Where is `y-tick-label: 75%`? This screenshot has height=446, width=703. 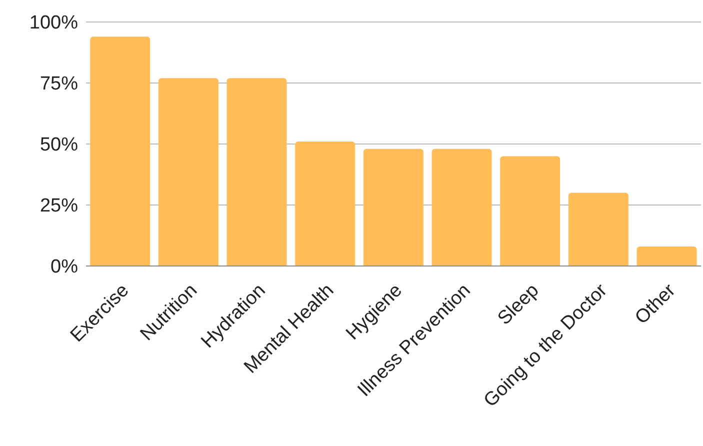
y-tick-label: 75% is located at coordinates (59, 84).